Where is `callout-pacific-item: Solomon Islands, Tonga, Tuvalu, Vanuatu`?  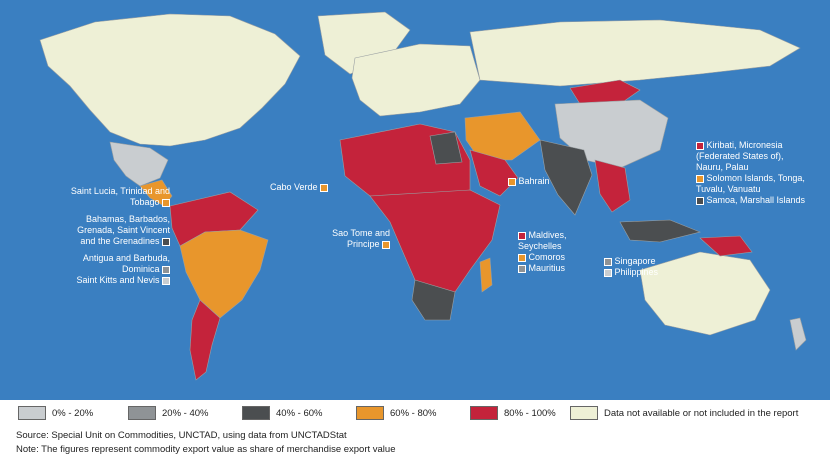 callout-pacific-item: Solomon Islands, Tonga, Tuvalu, Vanuatu is located at coordinates (750, 183).